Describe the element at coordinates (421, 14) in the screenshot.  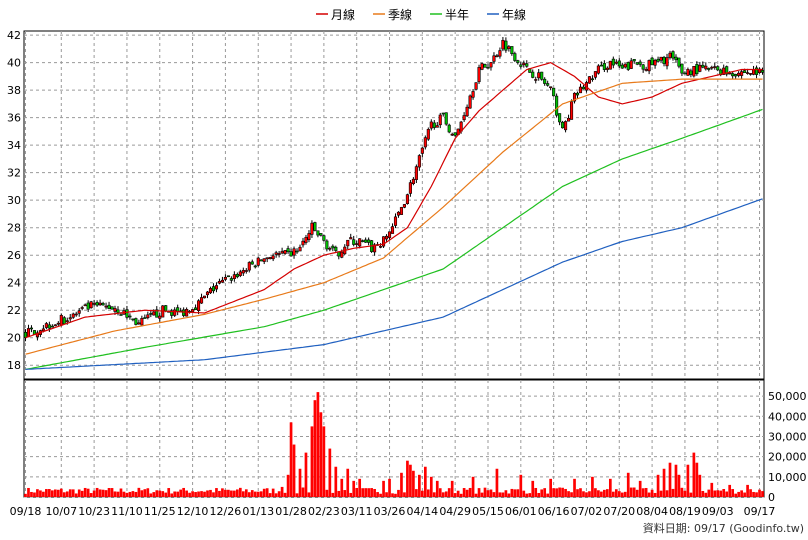
I see `legend: 月線 季線 半年 年線` at that location.